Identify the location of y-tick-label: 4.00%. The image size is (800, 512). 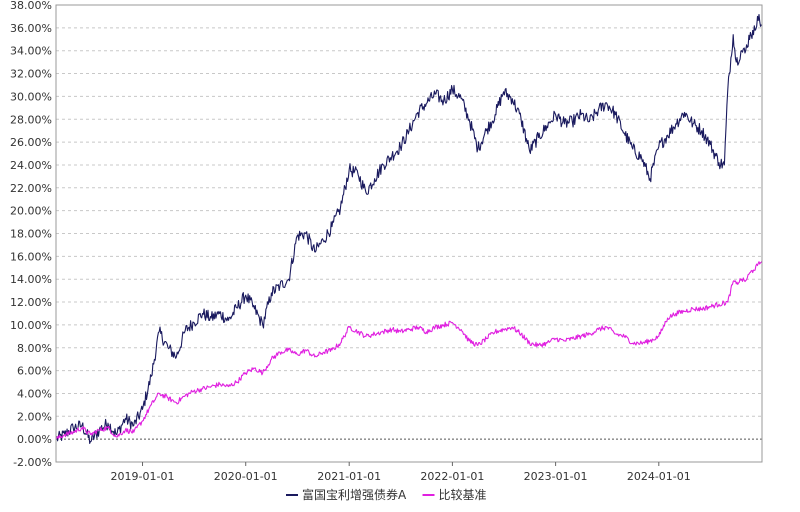
(34, 393).